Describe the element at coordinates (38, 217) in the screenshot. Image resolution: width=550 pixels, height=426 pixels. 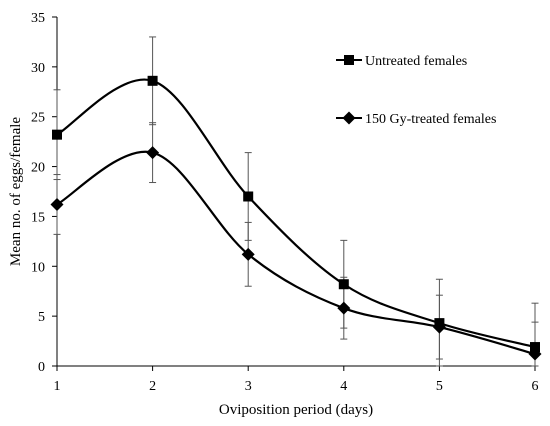
I see `y-tick-label: 15` at that location.